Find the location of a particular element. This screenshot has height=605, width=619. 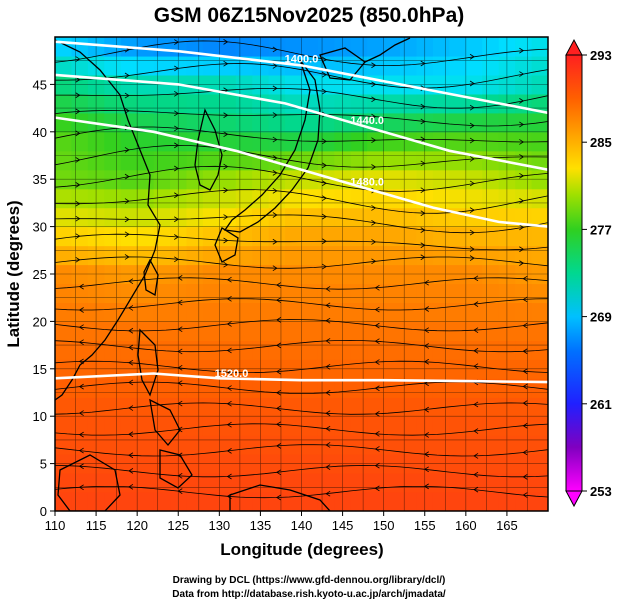

colorbar-tick-label: 261 is located at coordinates (601, 404).